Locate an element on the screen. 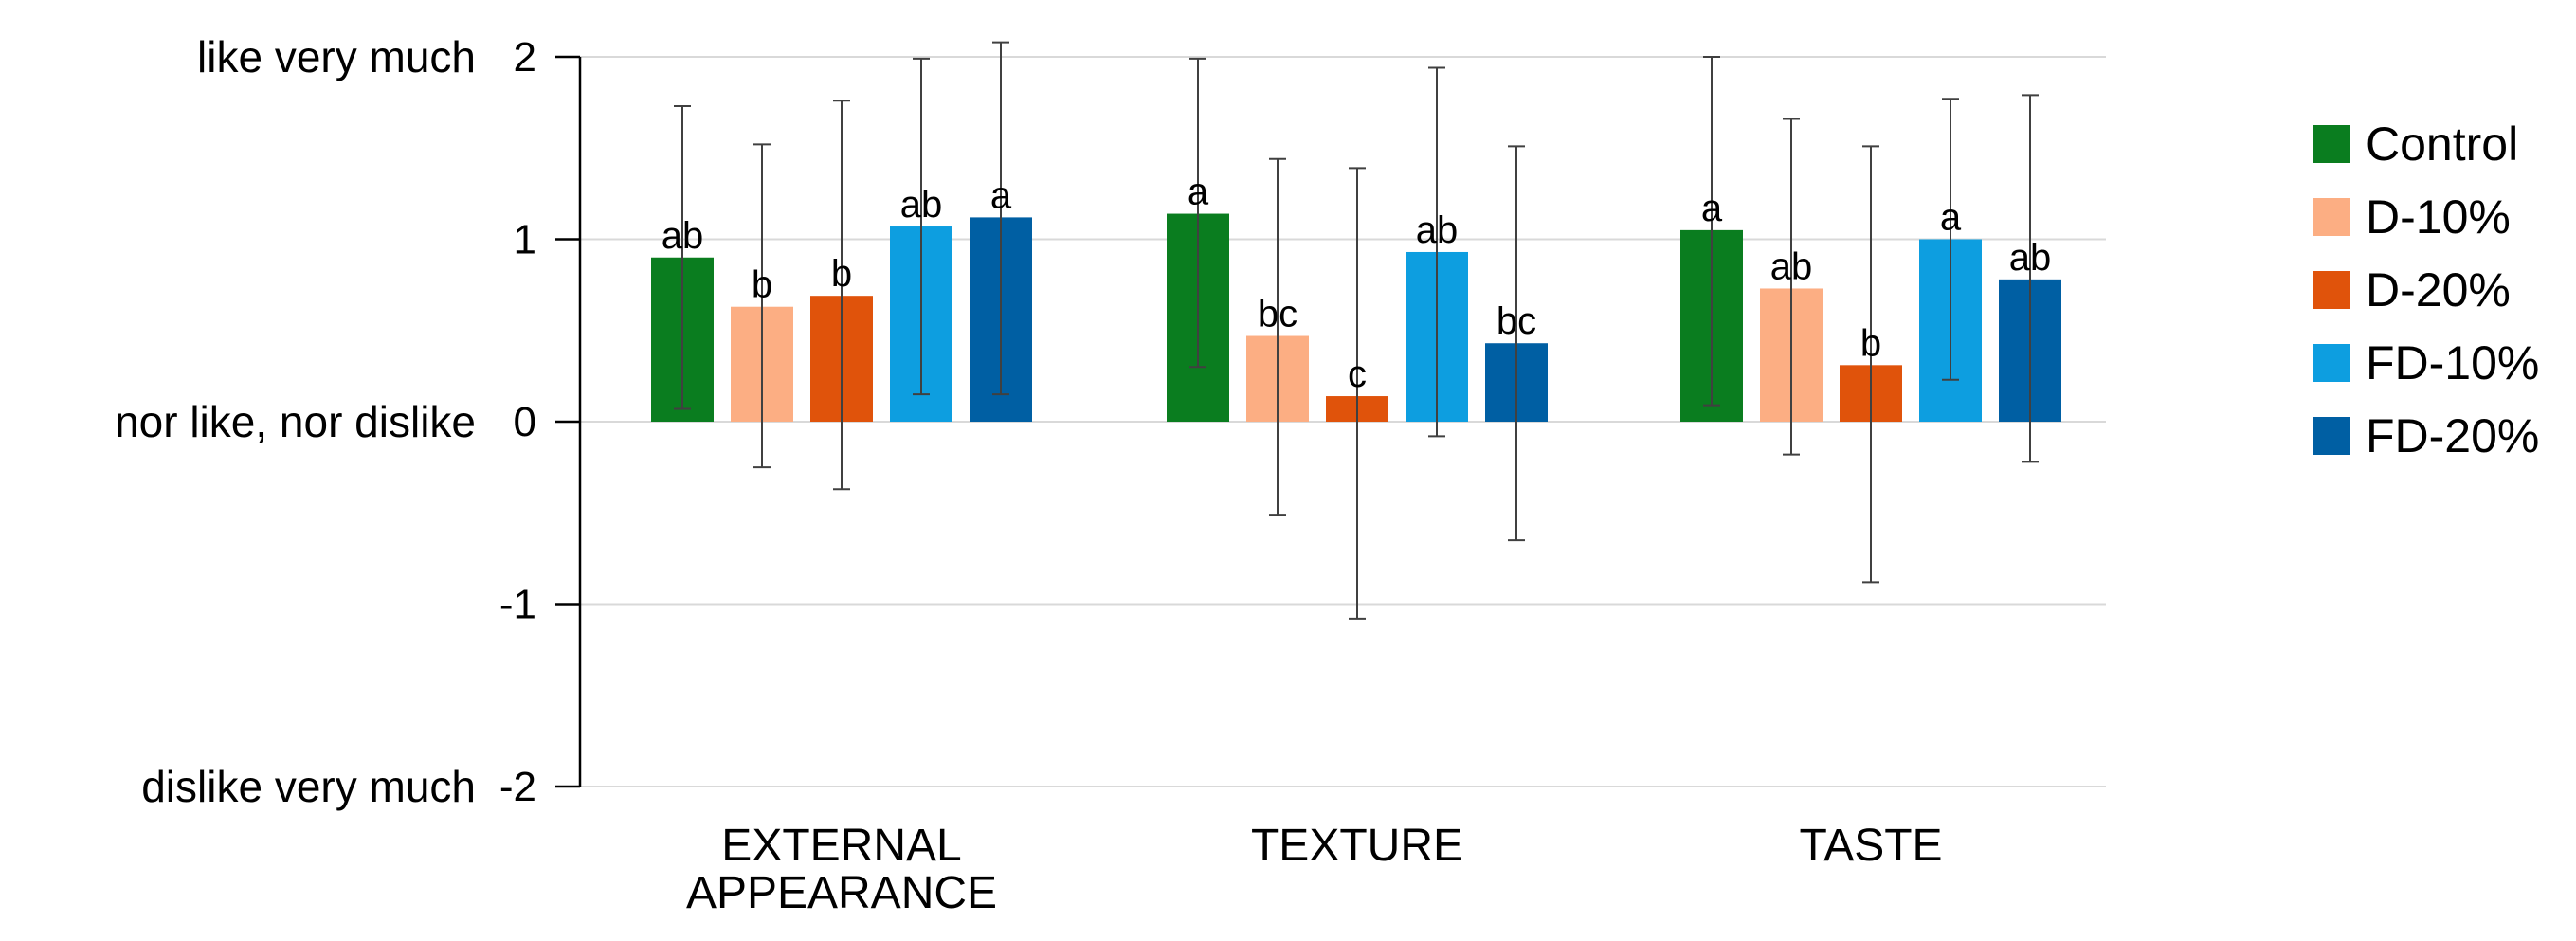 The height and width of the screenshot is (941, 2576). scale-label: nor like, nor dislike is located at coordinates (295, 421).